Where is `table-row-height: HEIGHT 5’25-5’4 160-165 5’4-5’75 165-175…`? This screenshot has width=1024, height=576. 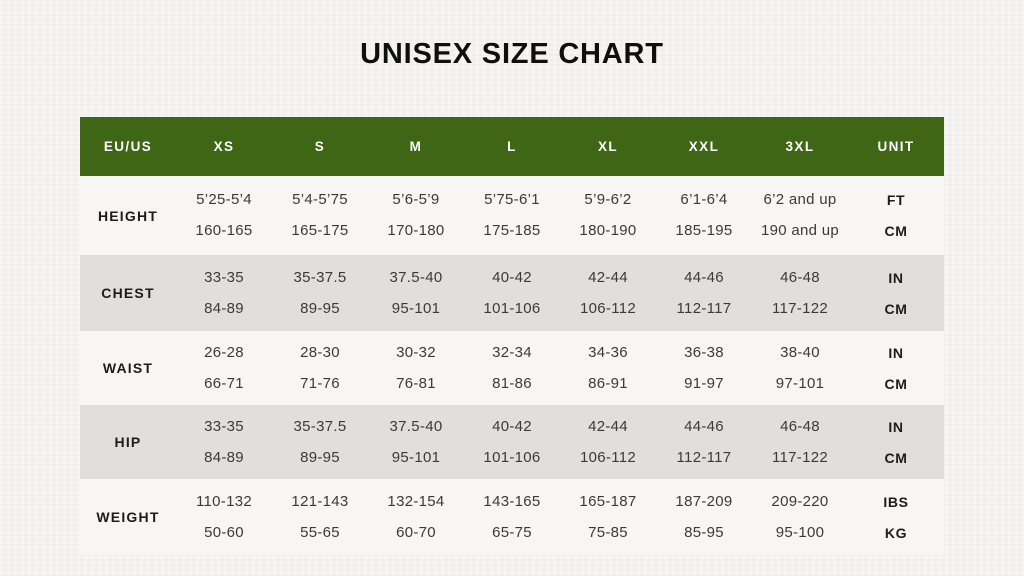 table-row-height: HEIGHT 5’25-5’4 160-165 5’4-5’75 165-175… is located at coordinates (512, 215).